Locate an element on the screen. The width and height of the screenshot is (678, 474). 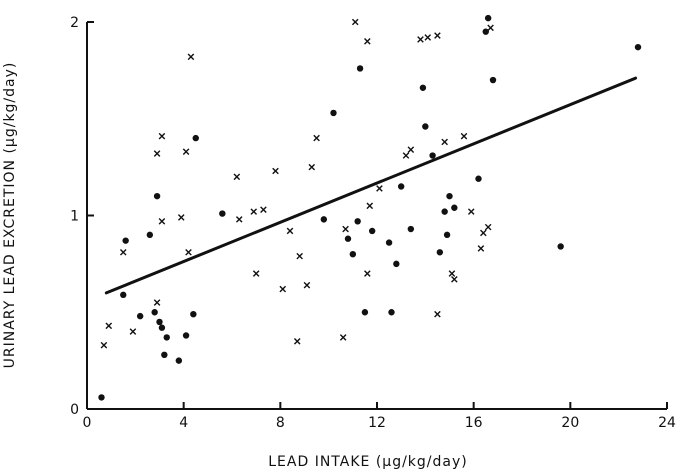
x-axis-title: LEAD INTAKE (µg/kg/day) is located at coordinates (367, 462).